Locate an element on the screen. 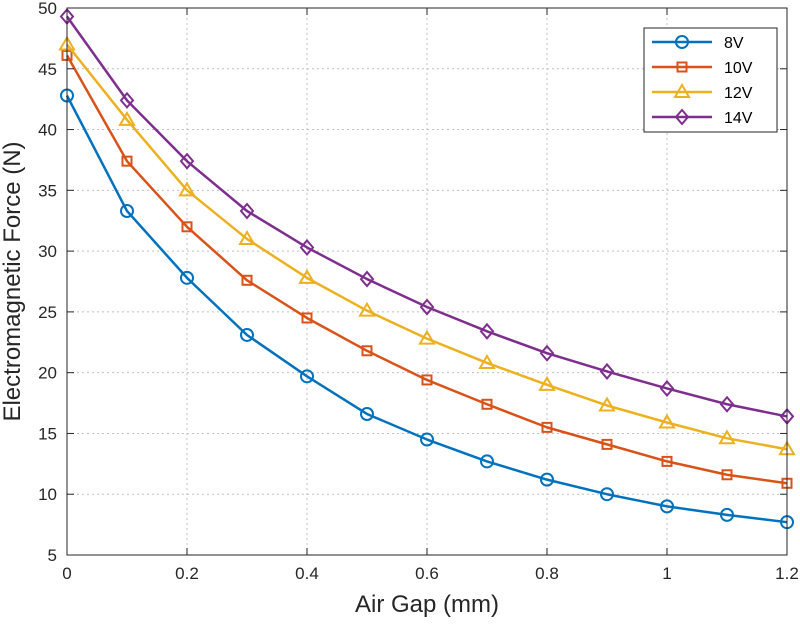 This screenshot has height=629, width=800. y-tick-label: 40 is located at coordinates (47, 130).